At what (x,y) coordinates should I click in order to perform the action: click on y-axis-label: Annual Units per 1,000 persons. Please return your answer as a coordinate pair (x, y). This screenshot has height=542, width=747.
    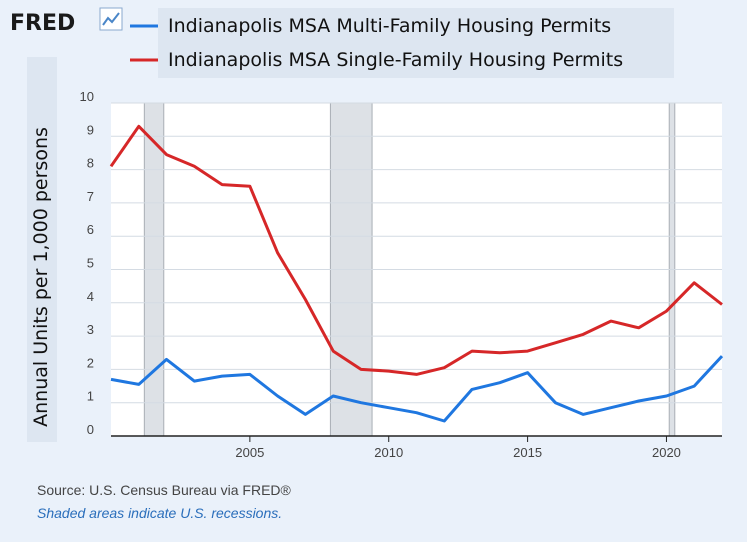
    Looking at the image, I should click on (41, 277).